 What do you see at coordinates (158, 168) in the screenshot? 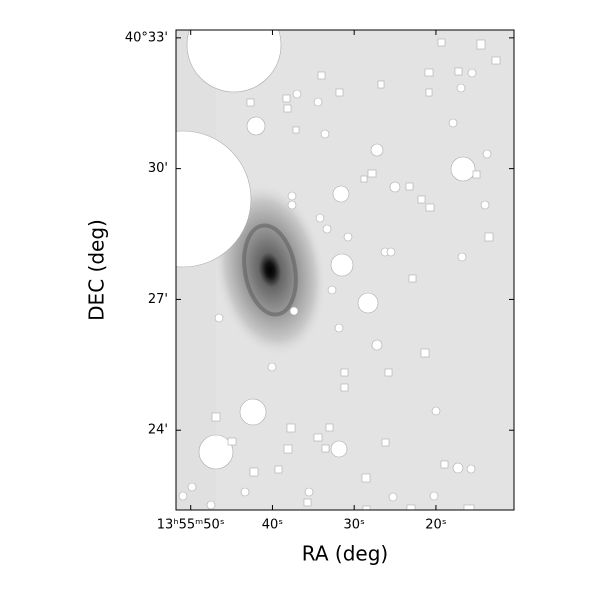
I see `y-tick-label: 30'` at bounding box center [158, 168].